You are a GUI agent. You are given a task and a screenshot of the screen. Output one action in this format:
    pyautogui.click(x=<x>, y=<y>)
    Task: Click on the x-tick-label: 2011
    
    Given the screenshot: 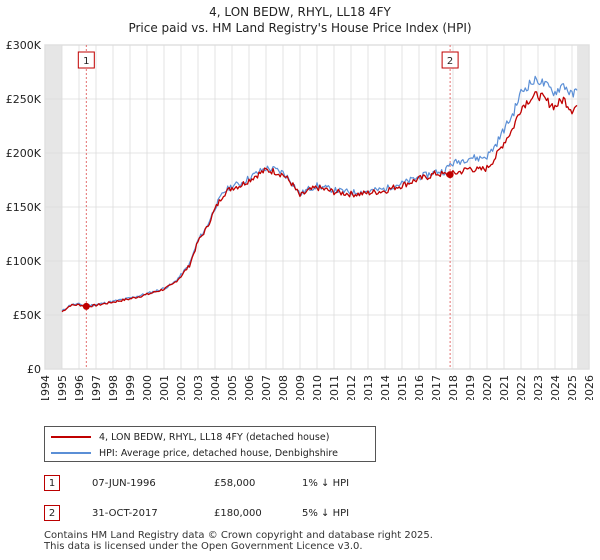 What is the action you would take?
    pyautogui.click(x=334, y=387)
    